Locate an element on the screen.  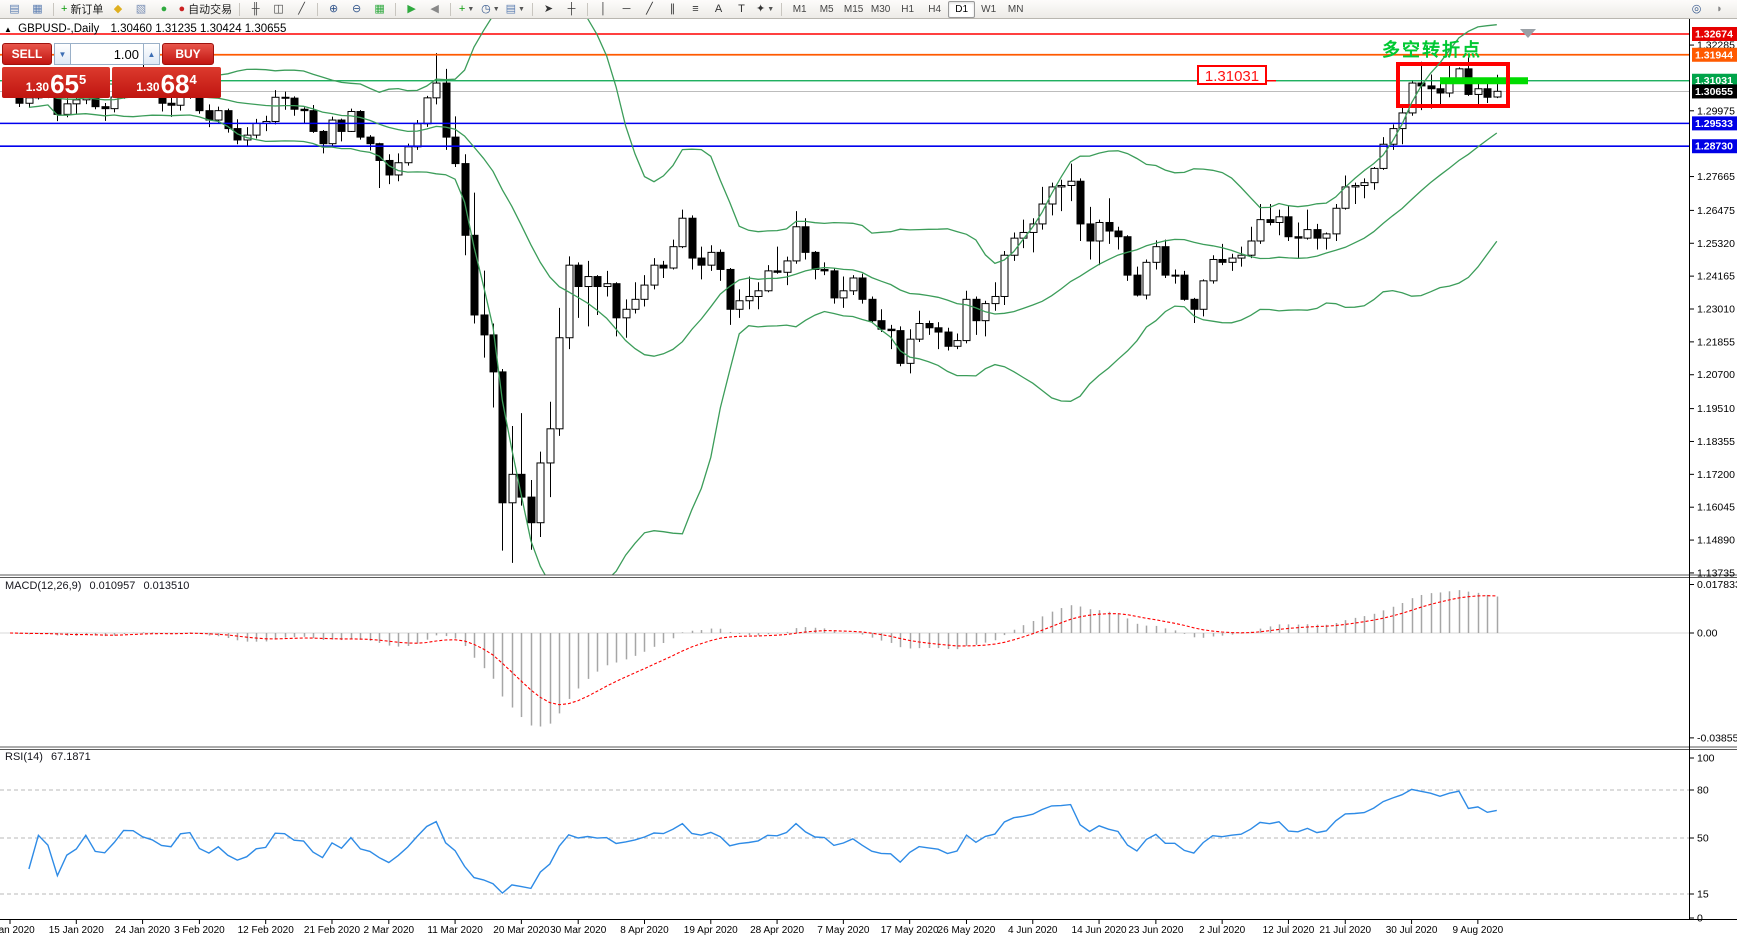
channel-icon: ∥ is located at coordinates (672, 8).